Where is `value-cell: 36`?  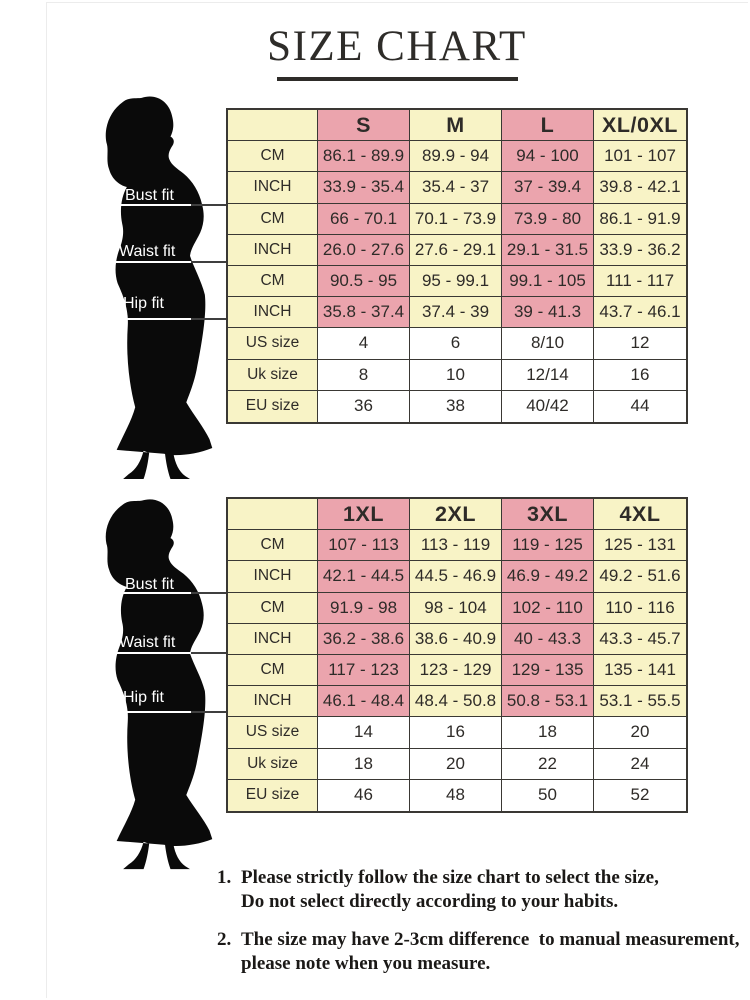 value-cell: 36 is located at coordinates (364, 406).